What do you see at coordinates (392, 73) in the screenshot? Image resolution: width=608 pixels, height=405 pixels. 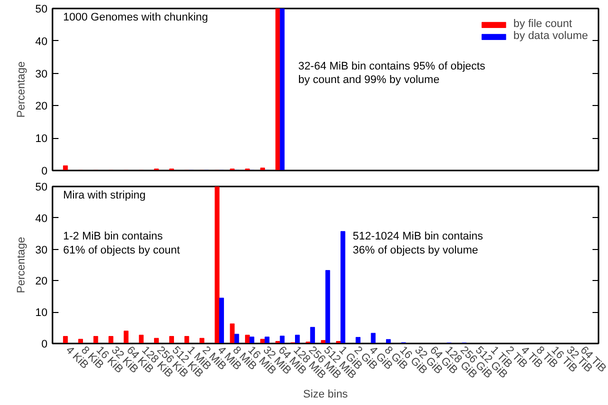 I see `annotation: 32-64 MiB bin contains 95% of objects by count and 99% by volume` at bounding box center [392, 73].